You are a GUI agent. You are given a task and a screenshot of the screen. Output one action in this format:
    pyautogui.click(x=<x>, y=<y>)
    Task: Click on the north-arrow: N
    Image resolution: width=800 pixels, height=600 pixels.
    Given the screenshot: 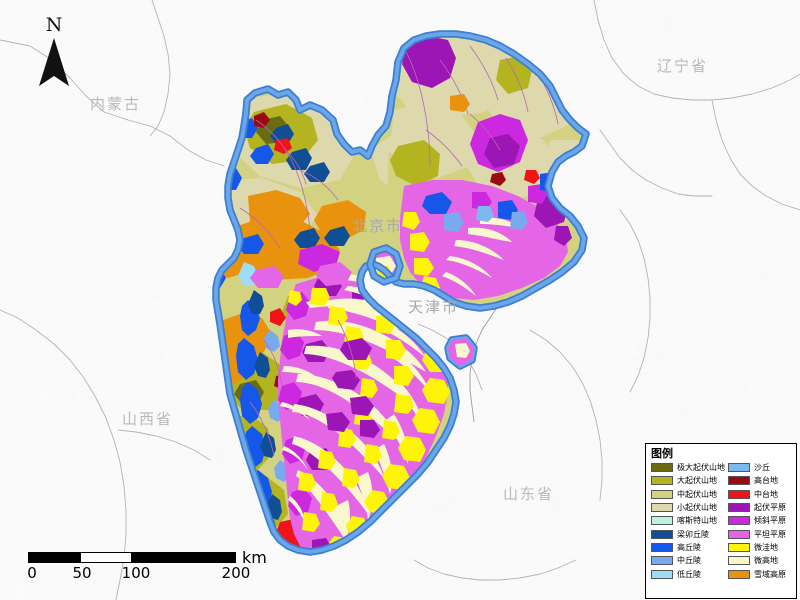 What is the action you would take?
    pyautogui.click(x=54, y=51)
    